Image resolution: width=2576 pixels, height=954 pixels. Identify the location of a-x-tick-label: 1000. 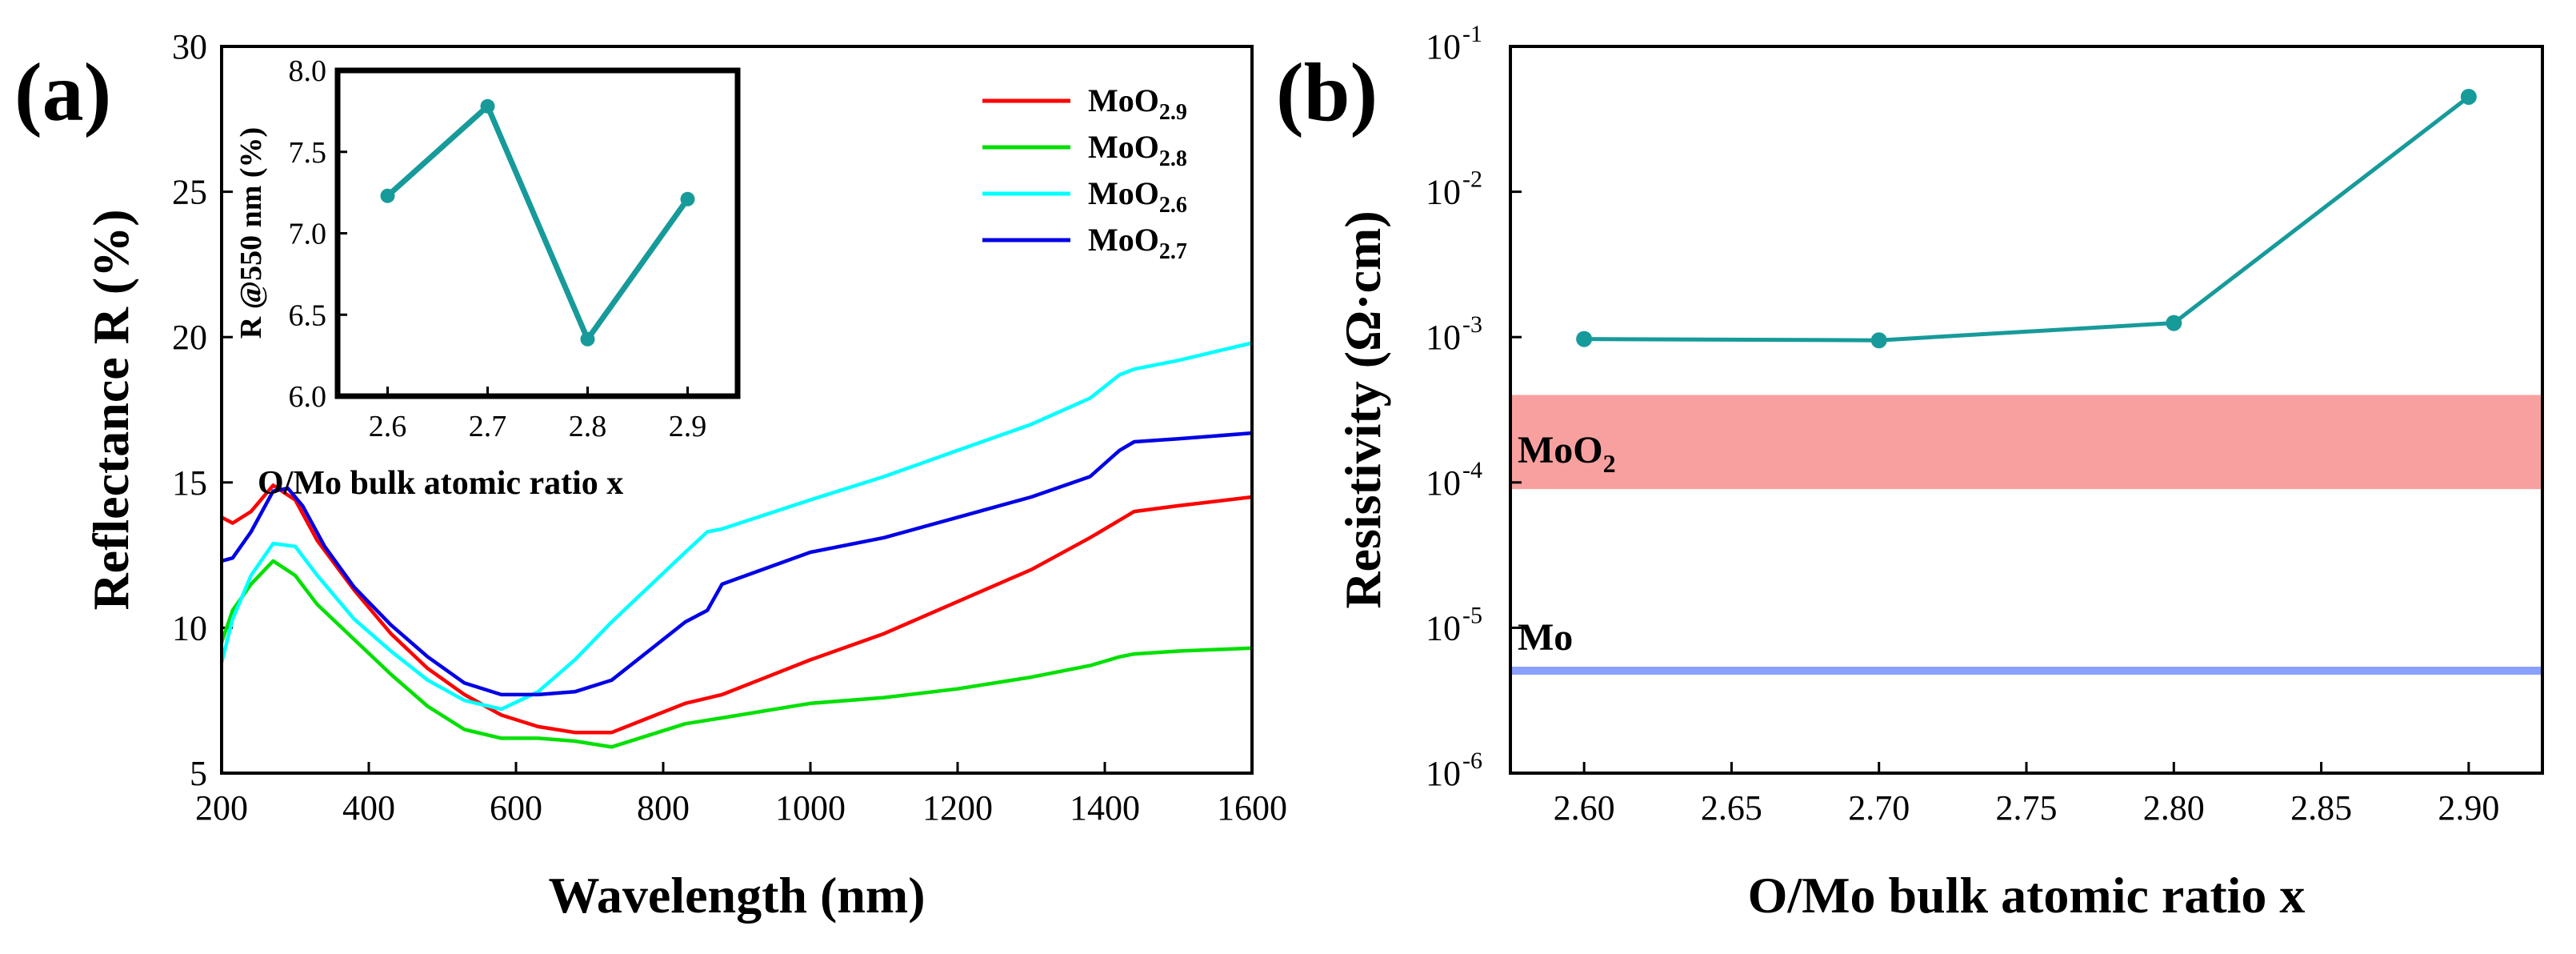
(810, 808).